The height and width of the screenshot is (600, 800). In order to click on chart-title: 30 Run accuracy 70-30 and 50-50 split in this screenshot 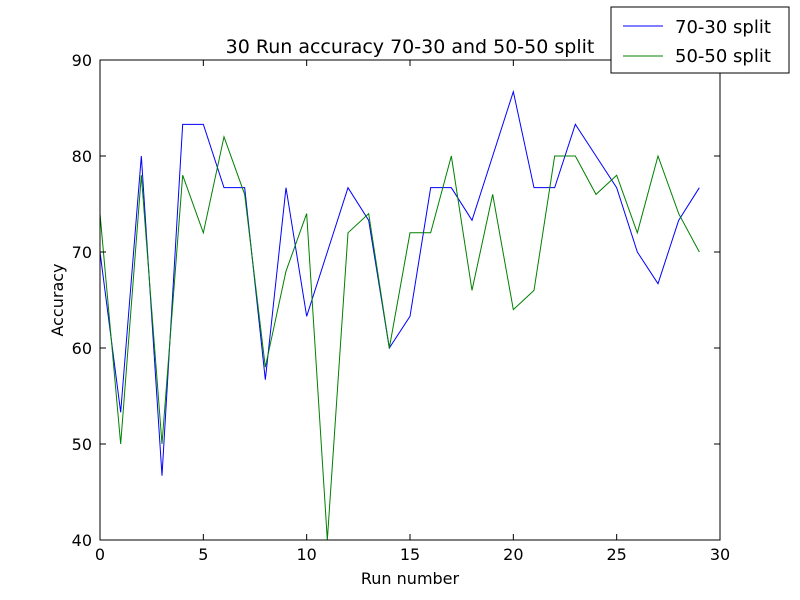, I will do `click(410, 47)`.